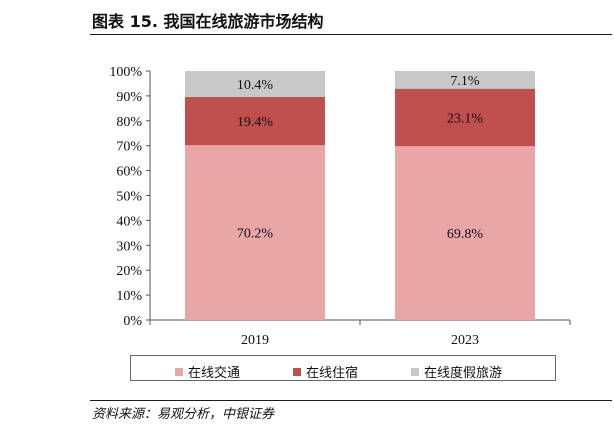  I want to click on y-tick-label: 0%, so click(132, 321).